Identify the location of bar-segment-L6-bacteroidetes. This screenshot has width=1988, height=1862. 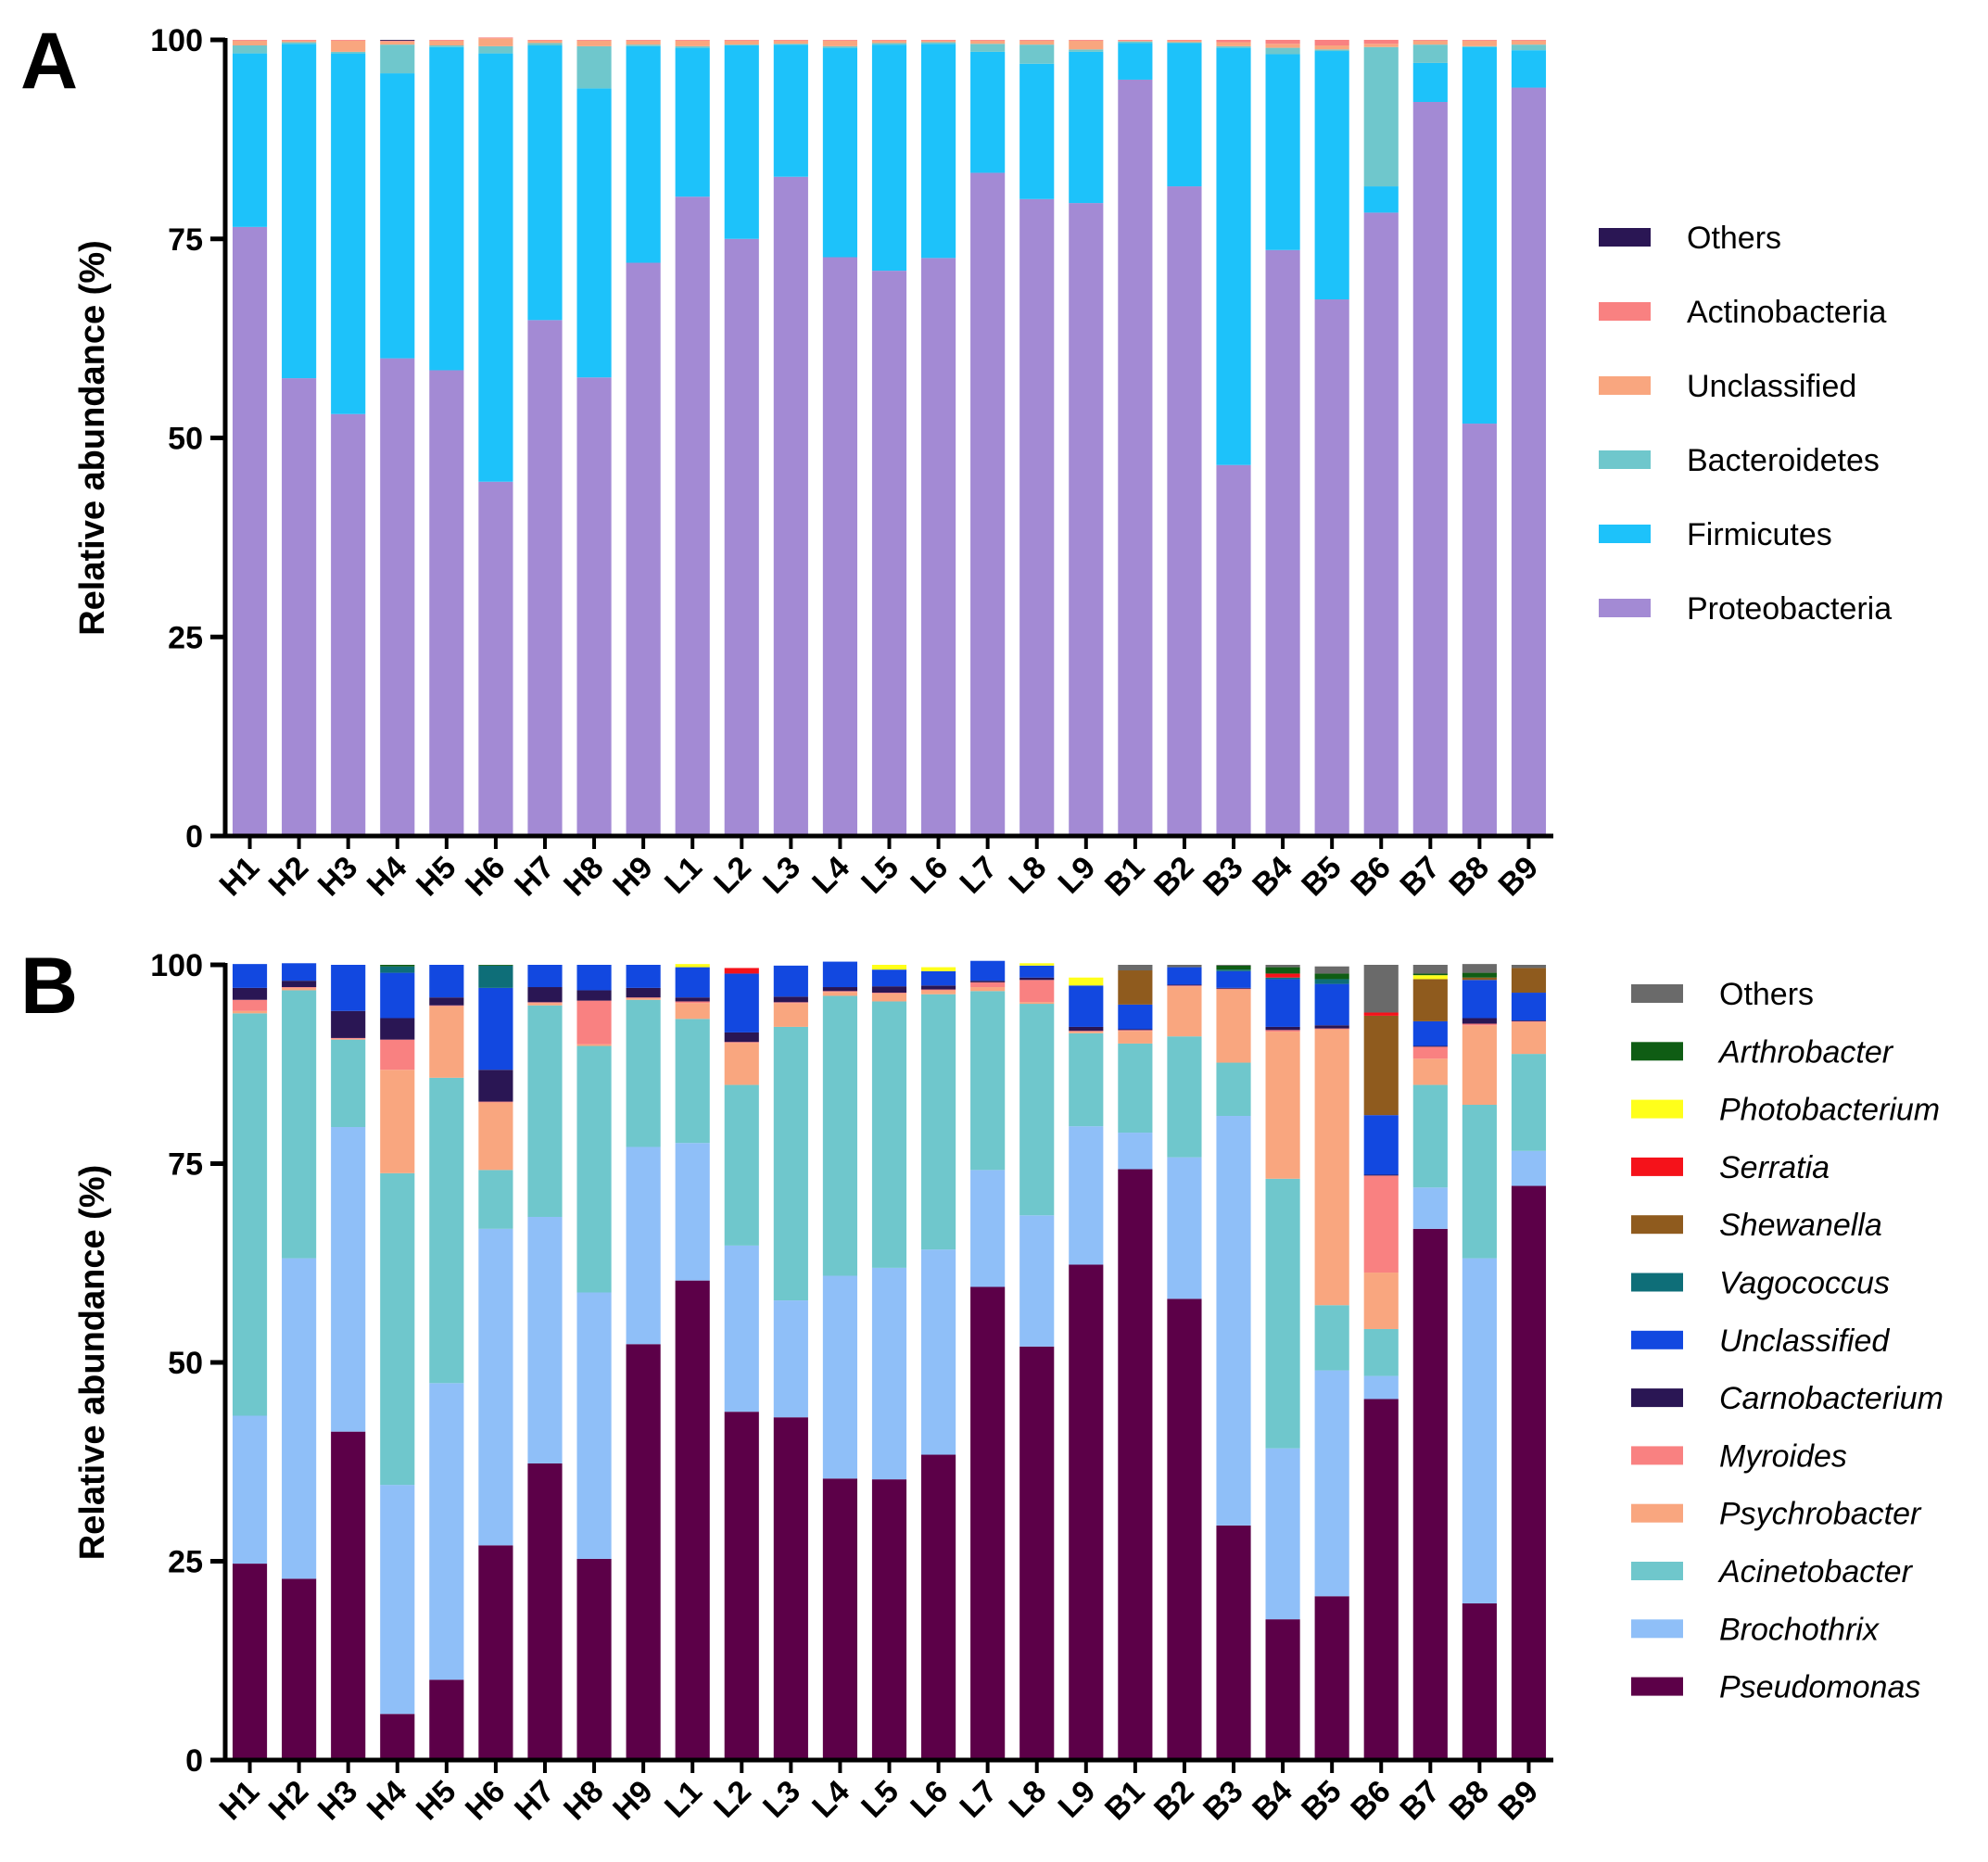
(938, 43).